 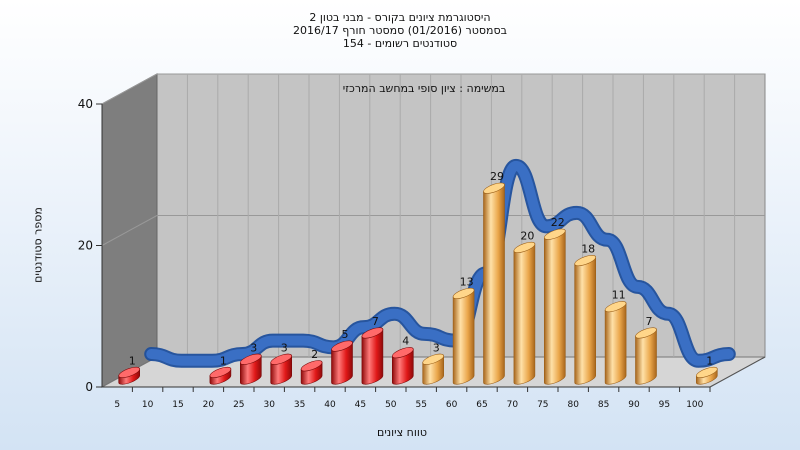 What do you see at coordinates (400, 30) in the screenshot?
I see `chart-title-line-2: בסמסטר (01/2016) סמסטר חורף 2016/17` at bounding box center [400, 30].